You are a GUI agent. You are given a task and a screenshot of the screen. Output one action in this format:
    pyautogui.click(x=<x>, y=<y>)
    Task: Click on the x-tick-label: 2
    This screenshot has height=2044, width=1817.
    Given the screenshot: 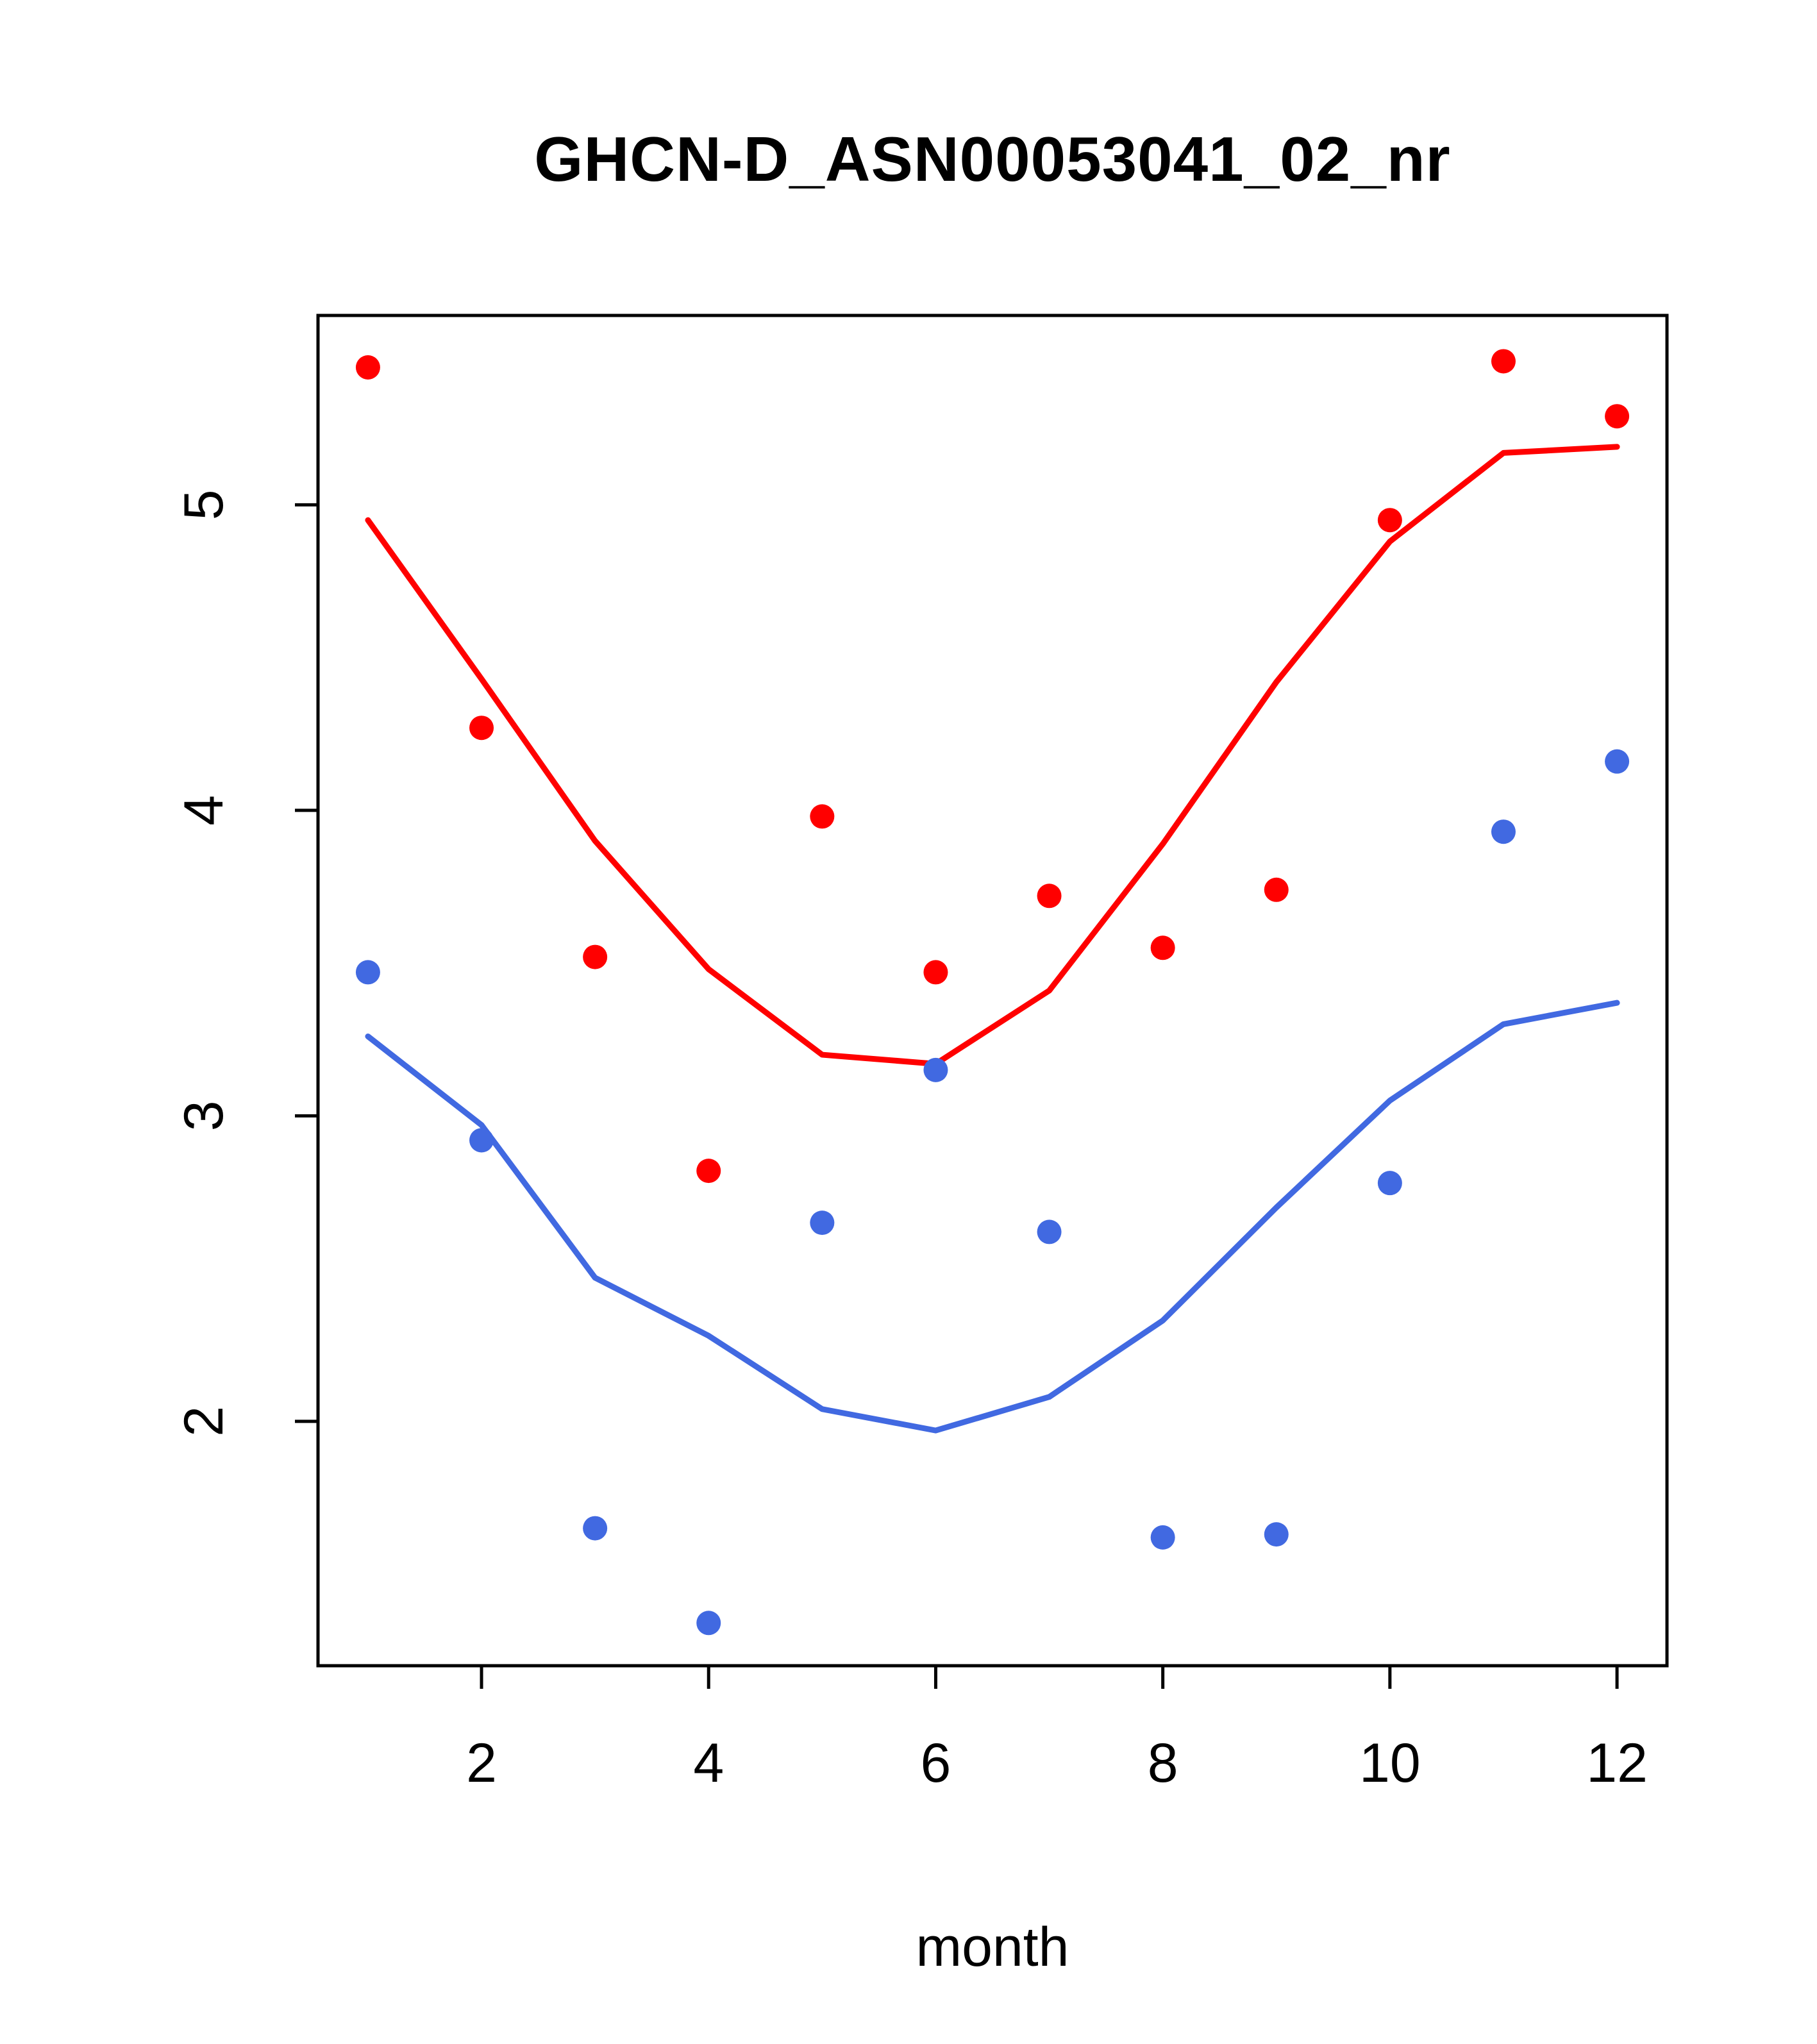 What is the action you would take?
    pyautogui.click(x=481, y=1763)
    